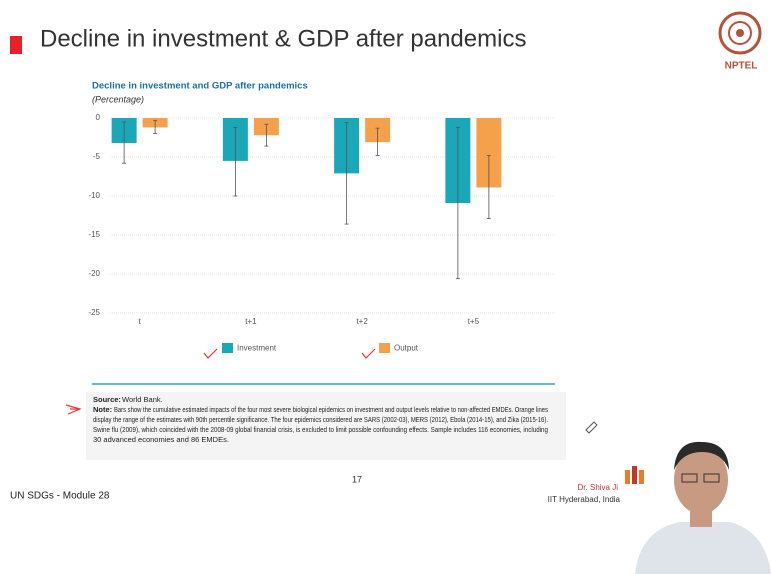  Describe the element at coordinates (741, 66) in the screenshot. I see `logo-text: NPTEL` at that location.